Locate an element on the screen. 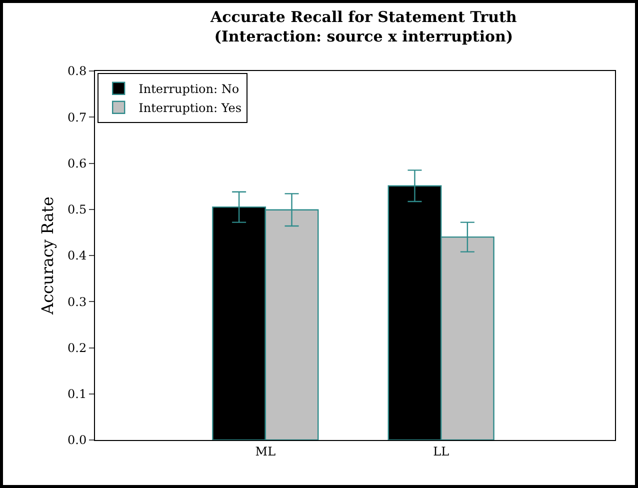 Image resolution: width=638 pixels, height=488 pixels. y-tick-label: 0.3 is located at coordinates (77, 301).